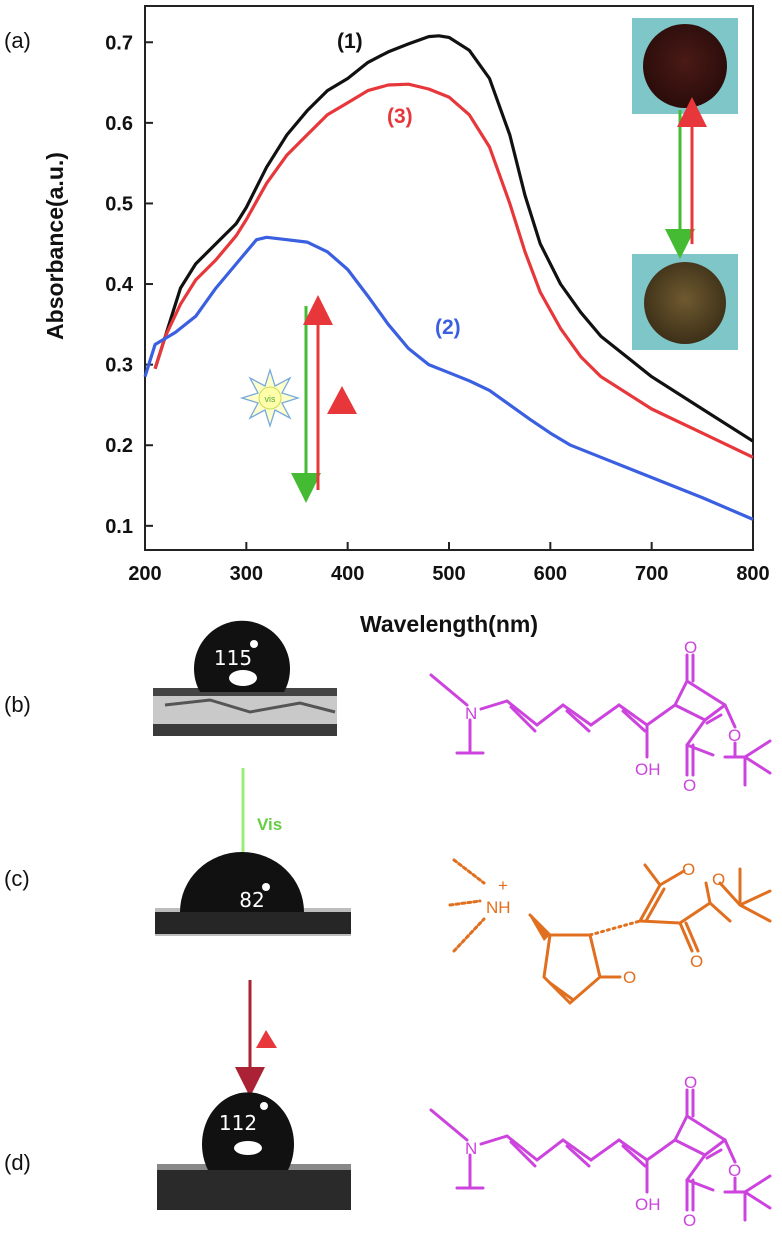  What do you see at coordinates (350, 41) in the screenshot?
I see `series-label-1: (1)` at bounding box center [350, 41].